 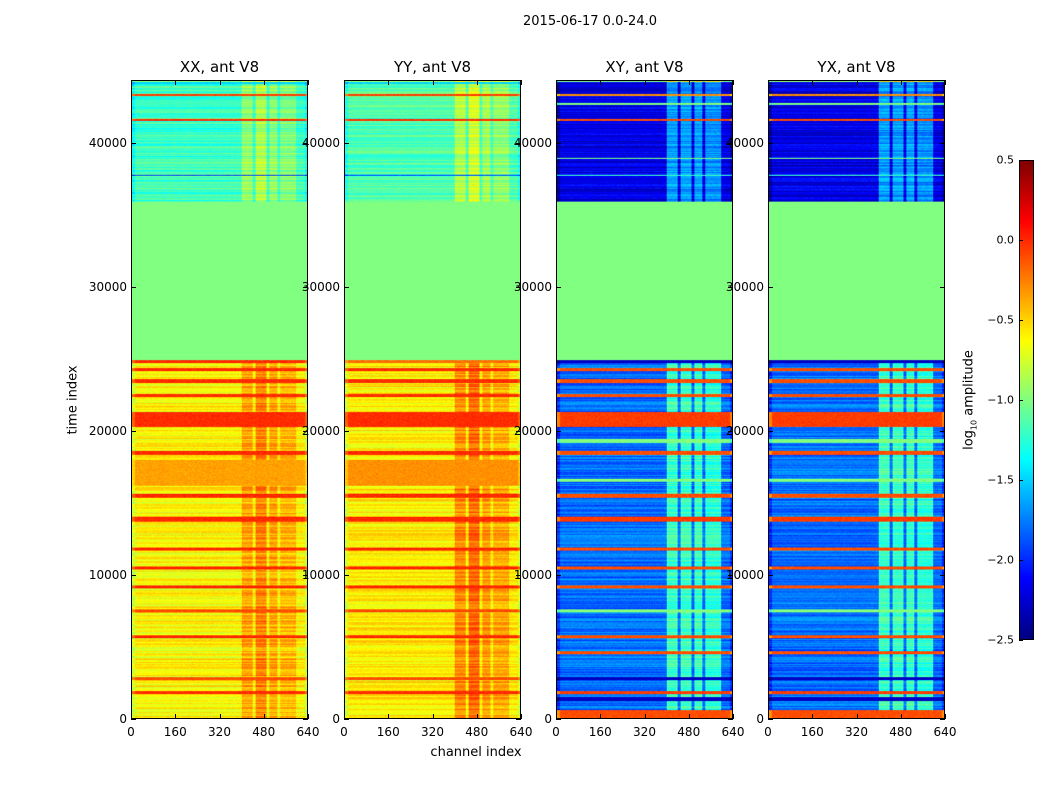 I want to click on colorbar-tick-label: 0.5, so click(x=1005, y=160).